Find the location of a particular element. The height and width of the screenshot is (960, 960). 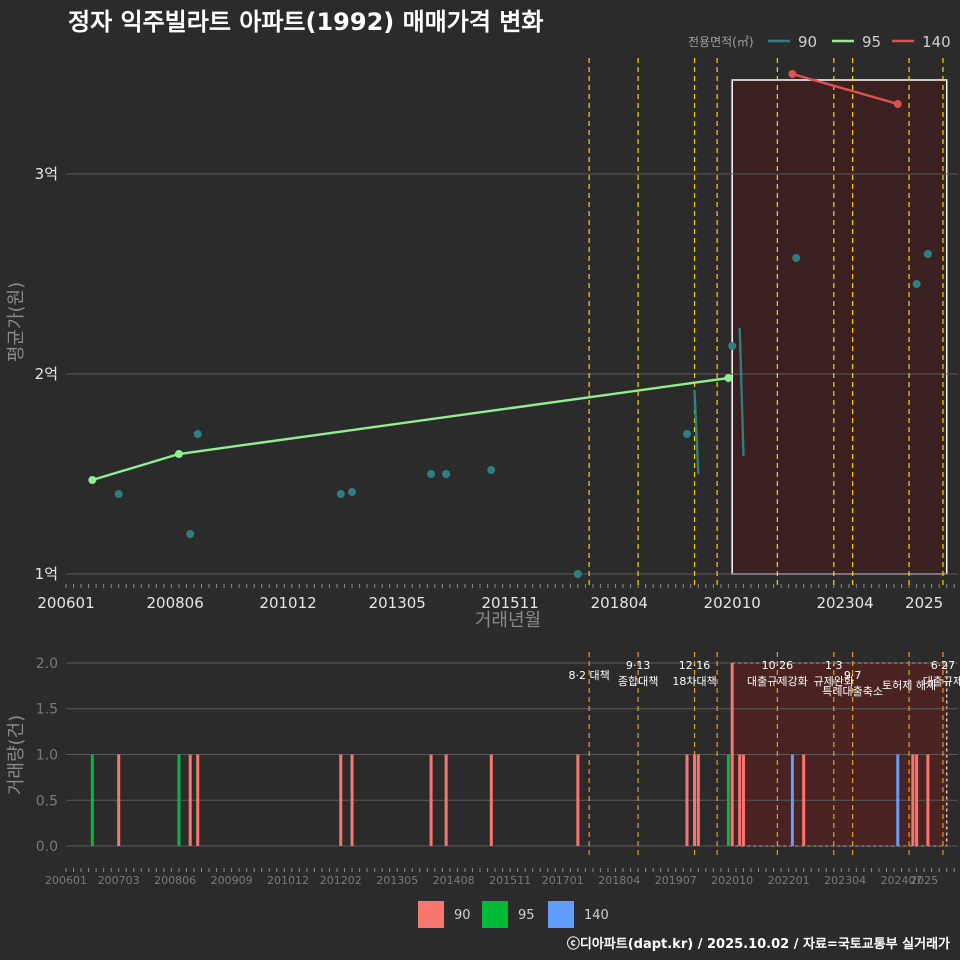

policy-annotation: 10·26 is located at coordinates (778, 665).